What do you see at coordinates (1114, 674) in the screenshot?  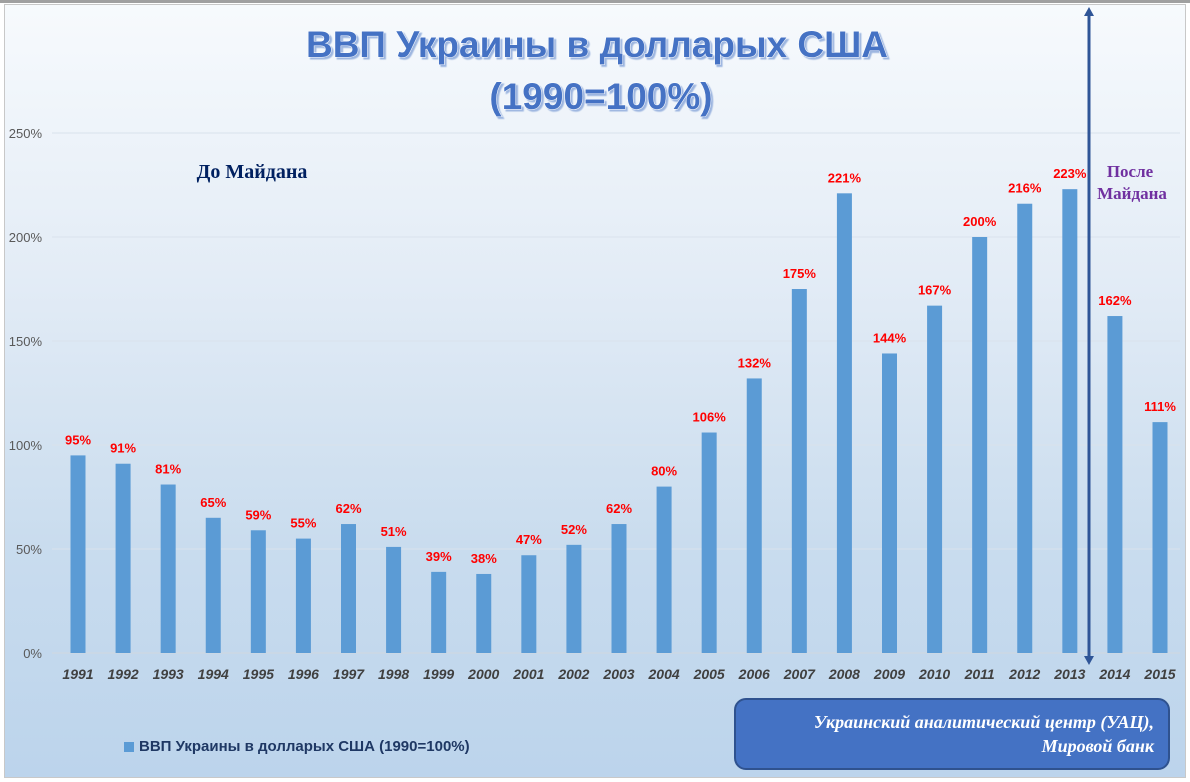 I see `x-tick-label: 2014` at bounding box center [1114, 674].